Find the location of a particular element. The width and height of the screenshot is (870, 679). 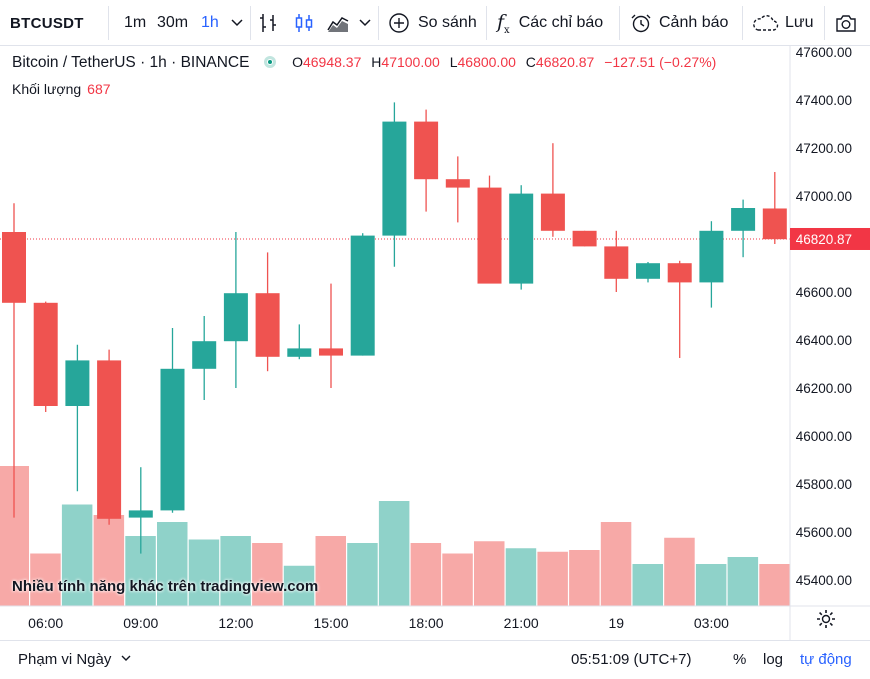

settings-gear-icon is located at coordinates (826, 619).